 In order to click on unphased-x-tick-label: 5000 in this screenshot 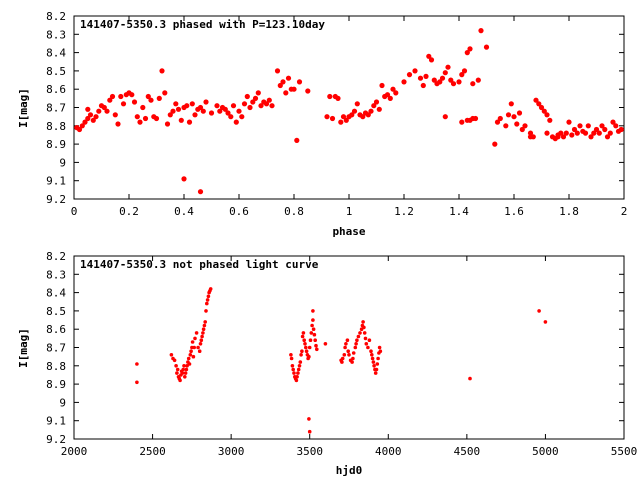, I will do `click(545, 451)`.